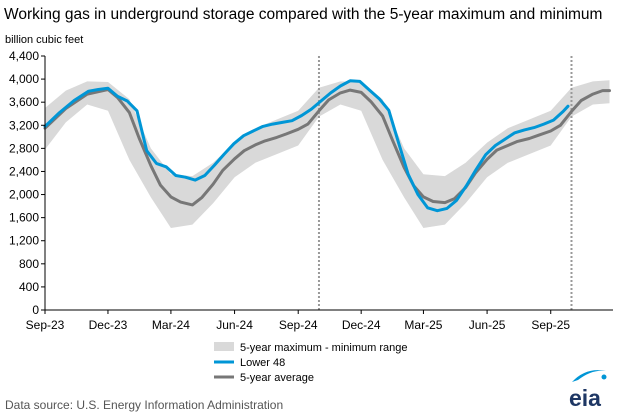  What do you see at coordinates (277, 378) in the screenshot?
I see `legend-label-avg: 5-year average` at bounding box center [277, 378].